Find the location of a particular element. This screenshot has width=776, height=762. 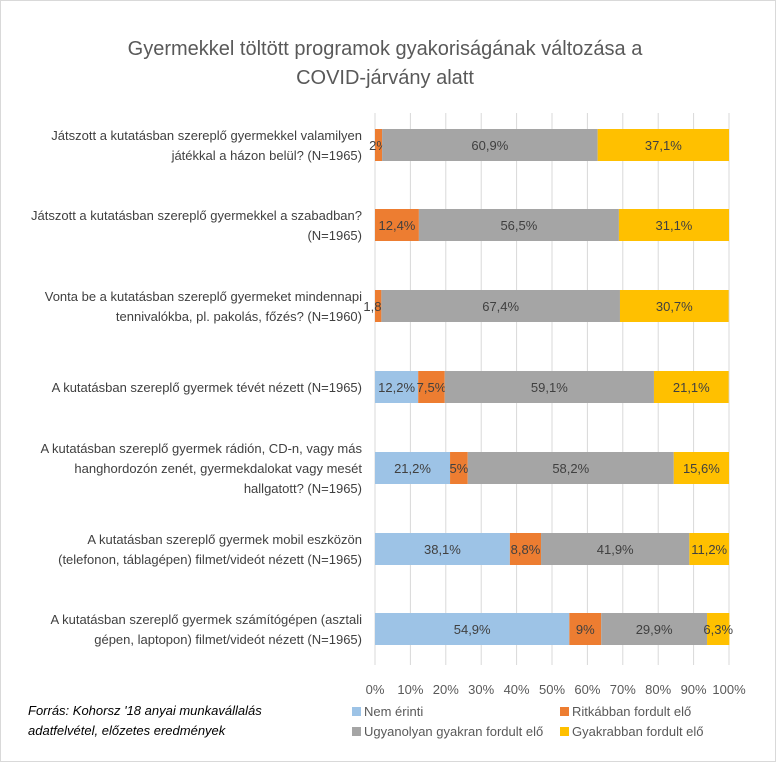

data-label: 30,7% is located at coordinates (674, 306).